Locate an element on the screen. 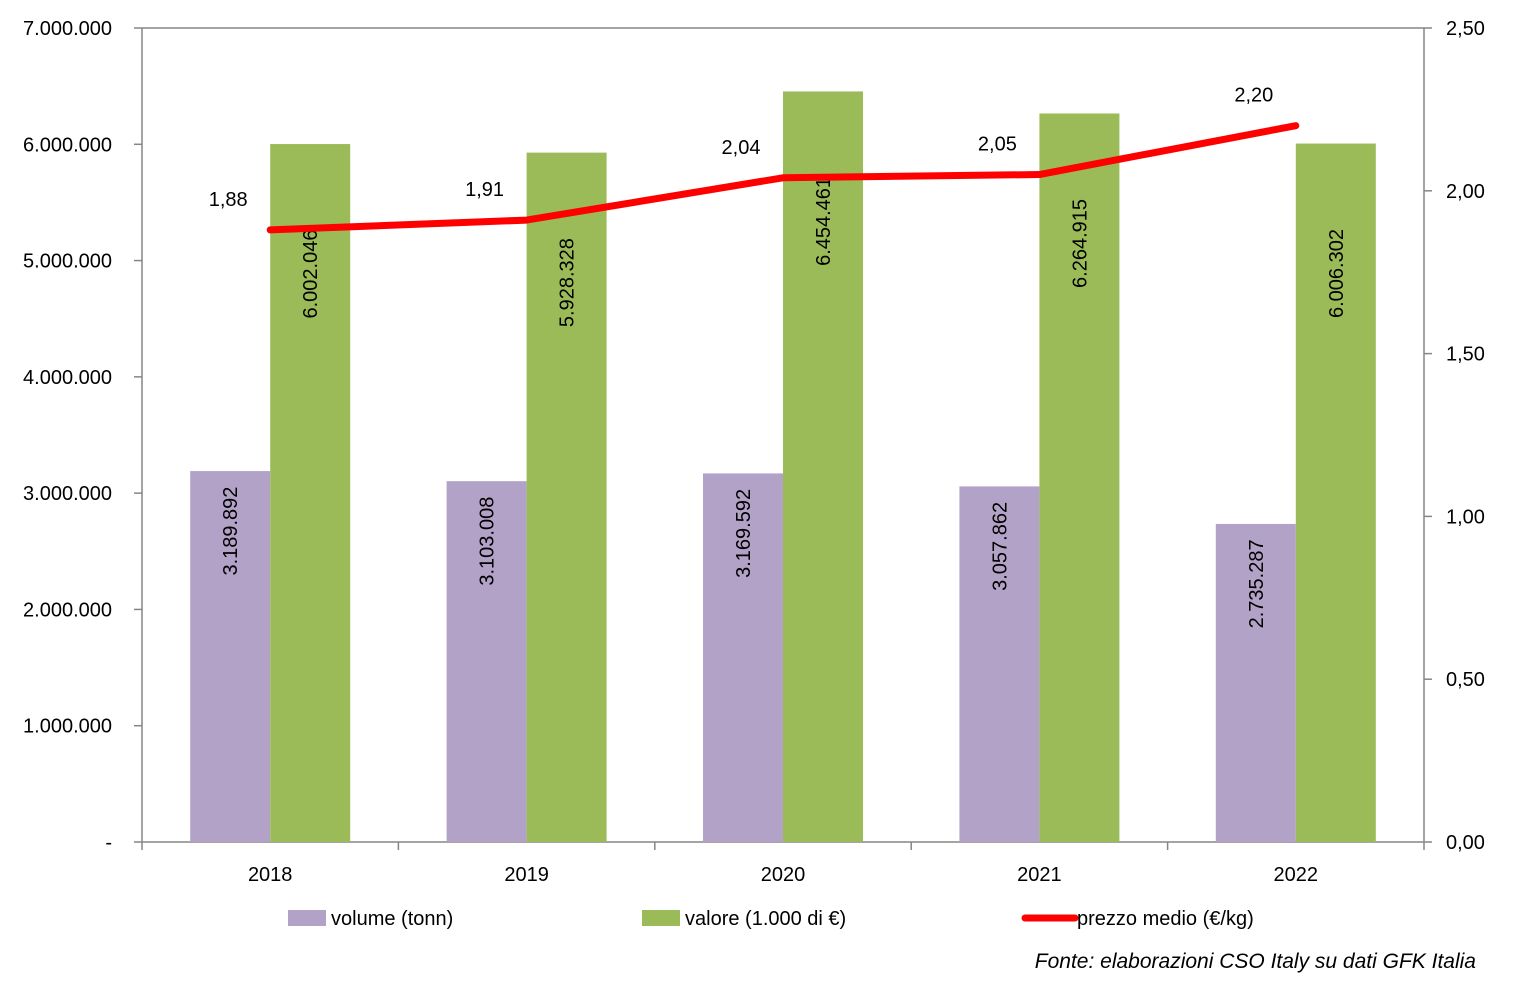  bar-data-label: 6.454.461 is located at coordinates (824, 221).